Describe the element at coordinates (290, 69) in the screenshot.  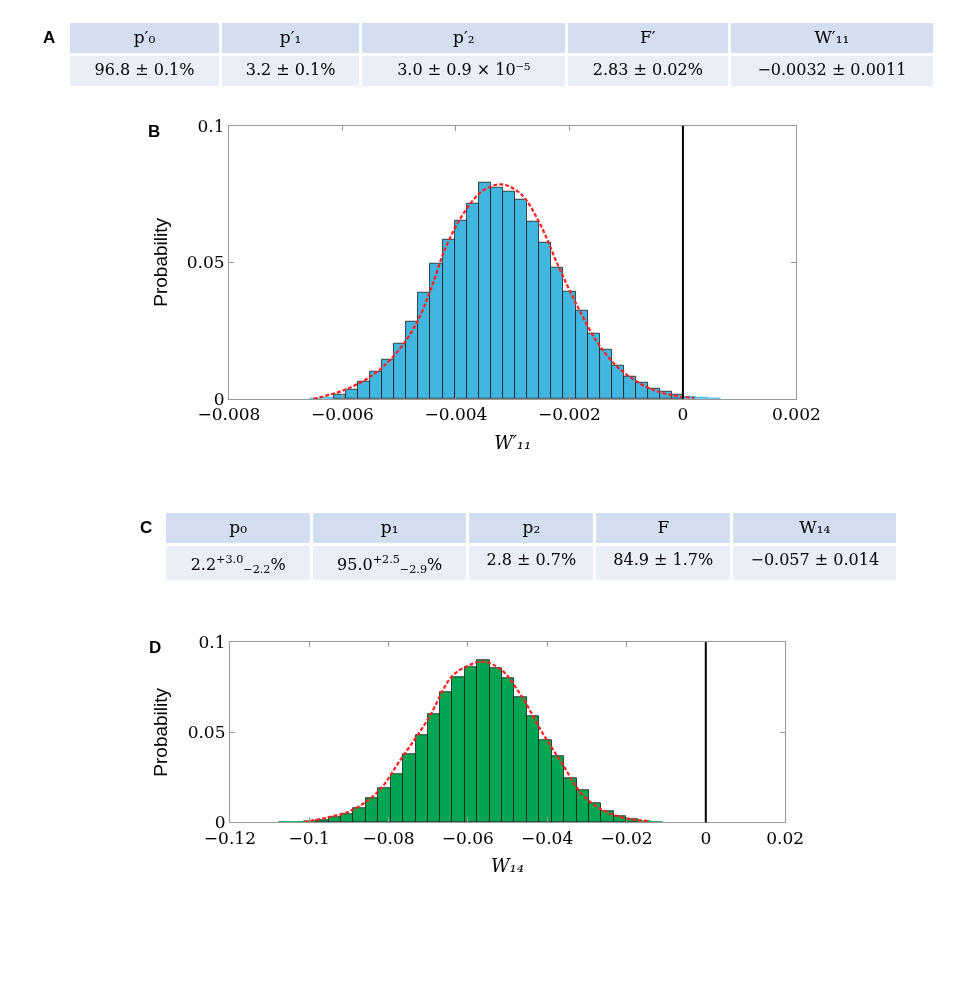
I see `text: 3.2 ± 0.1%` at that location.